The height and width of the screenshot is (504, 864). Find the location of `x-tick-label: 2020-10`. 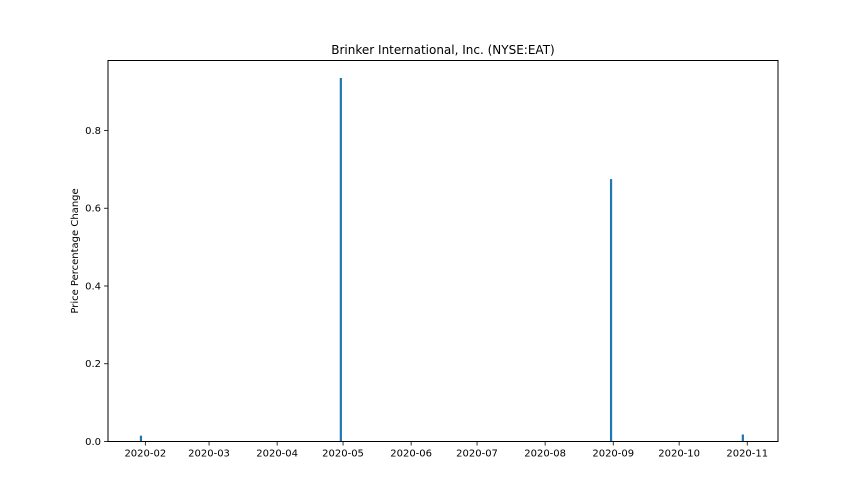

x-tick-label: 2020-10 is located at coordinates (679, 454).